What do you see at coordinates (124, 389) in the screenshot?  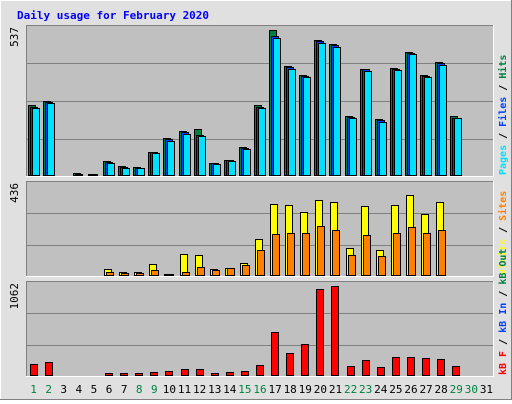 I see `day-label: 7` at bounding box center [124, 389].